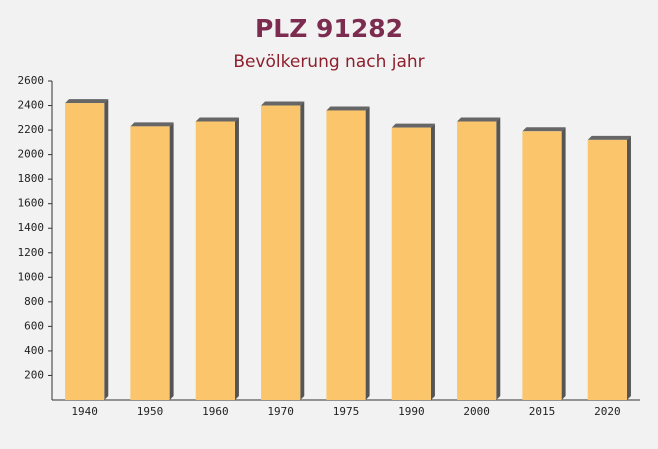 This screenshot has height=449, width=658. What do you see at coordinates (31, 276) in the screenshot?
I see `y-tick-label: 1000` at bounding box center [31, 276].